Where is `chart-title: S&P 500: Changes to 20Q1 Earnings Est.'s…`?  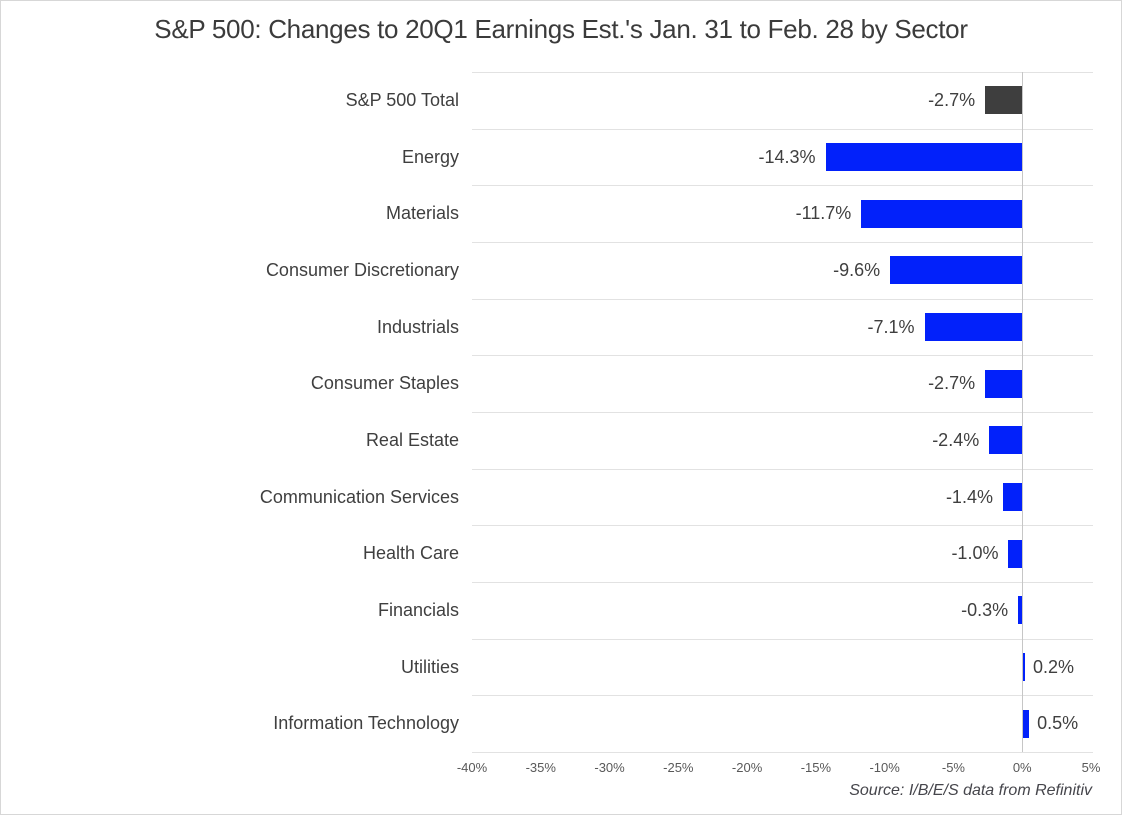
chart-title: S&P 500: Changes to 20Q1 Earnings Est.'s… is located at coordinates (561, 29).